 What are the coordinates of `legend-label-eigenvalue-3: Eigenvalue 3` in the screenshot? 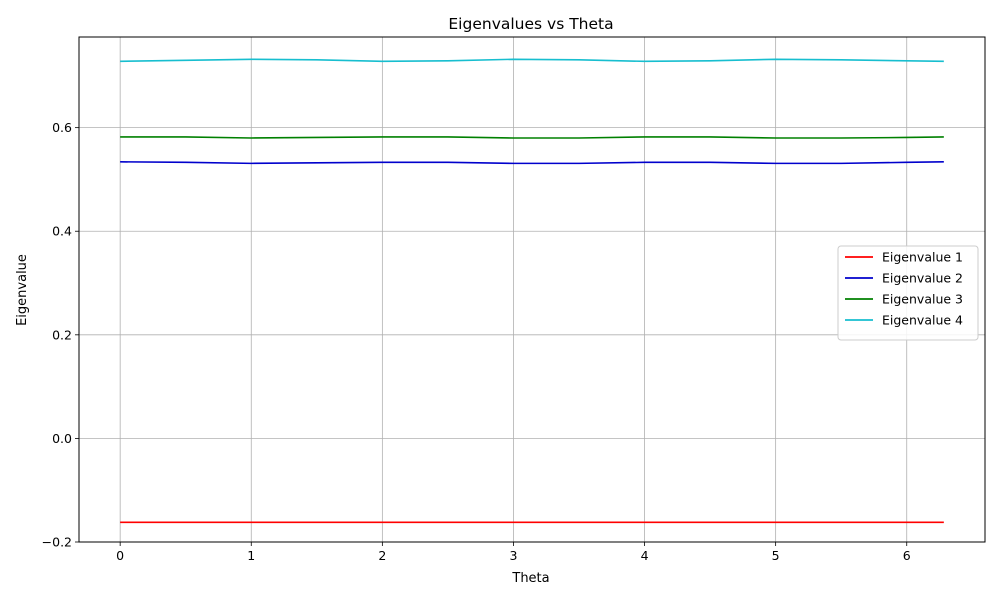 It's located at (922, 299).